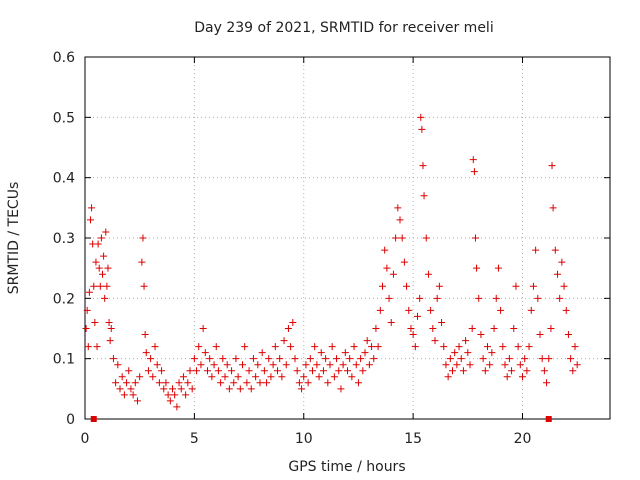  Describe the element at coordinates (523, 439) in the screenshot. I see `x-tick-label: 20` at that location.